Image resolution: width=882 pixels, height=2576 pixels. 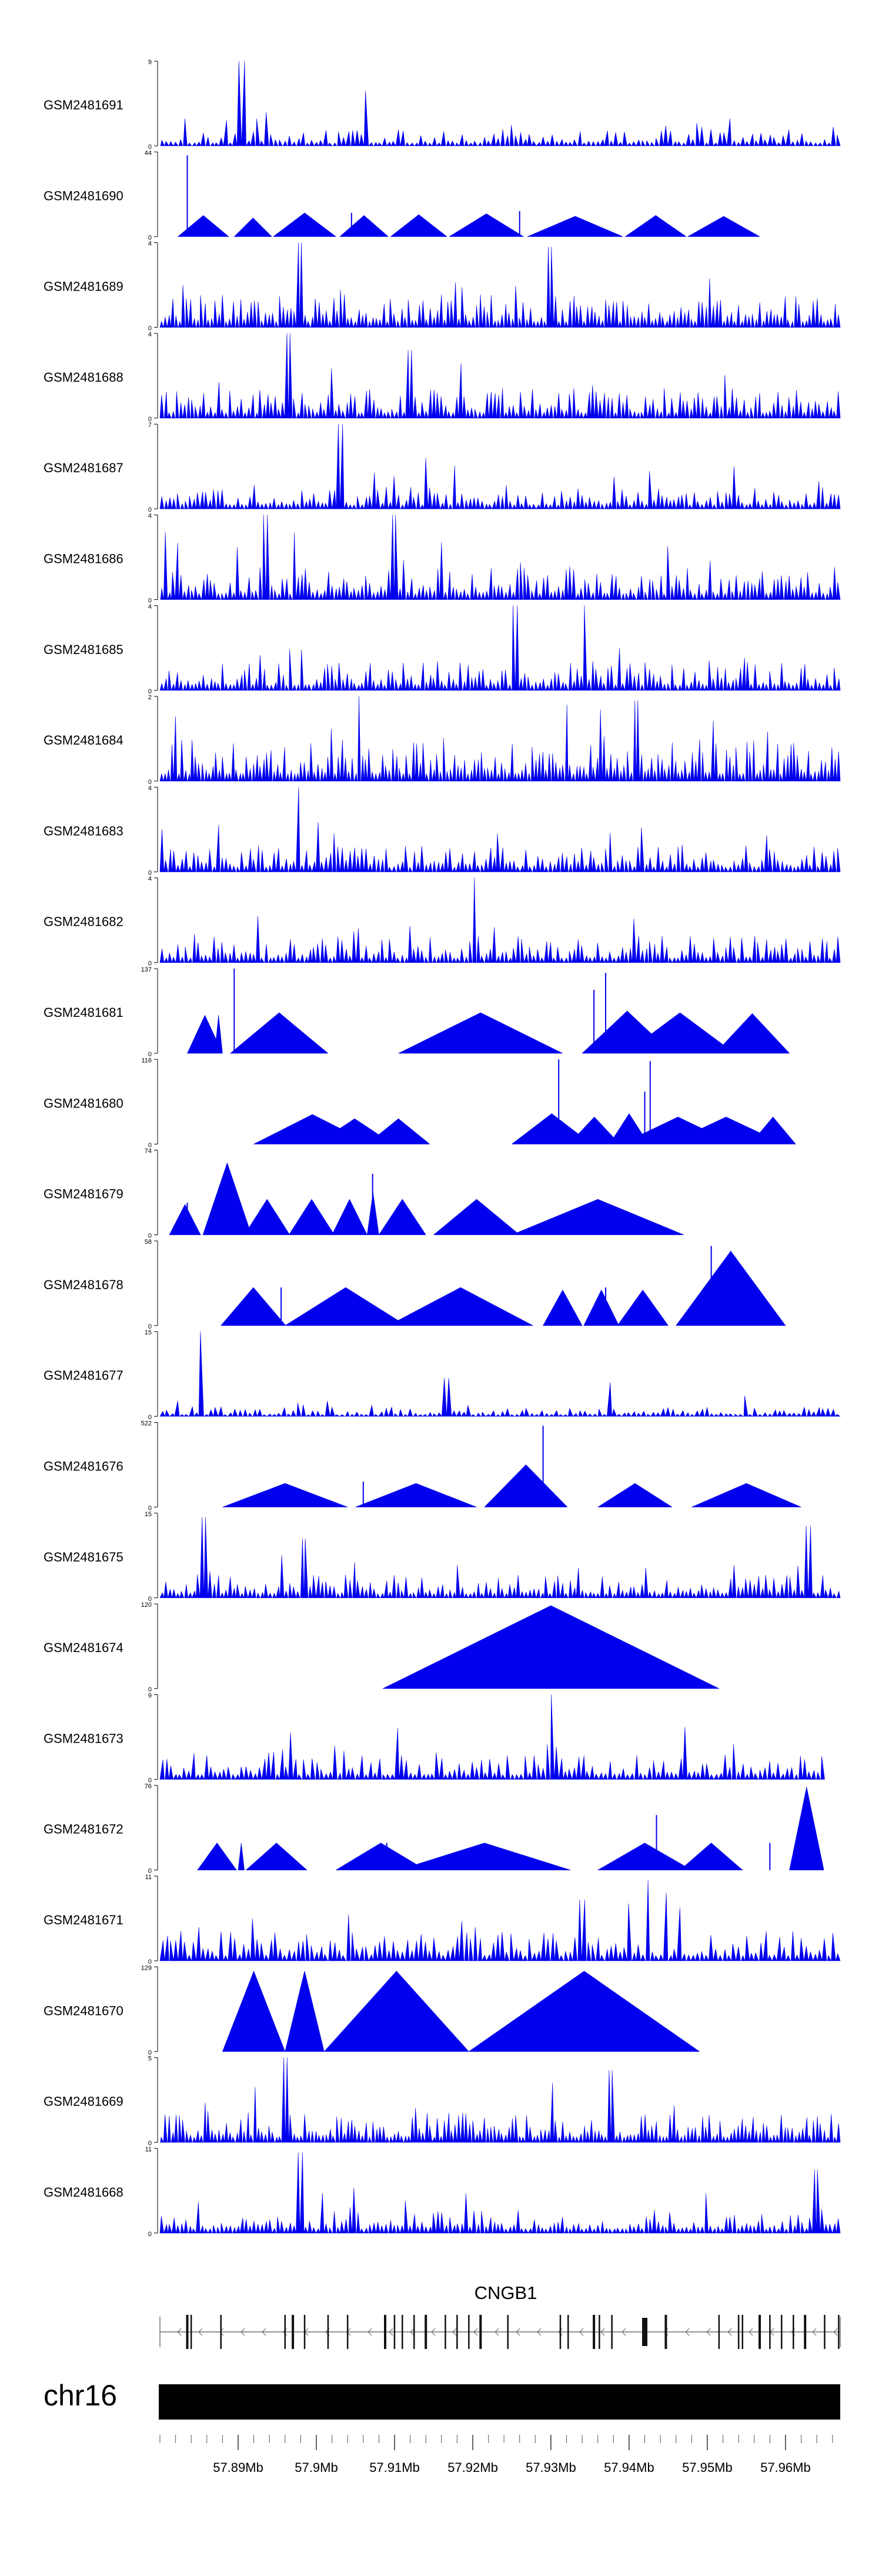 I want to click on track-label: GSM2481682, so click(x=83, y=922).